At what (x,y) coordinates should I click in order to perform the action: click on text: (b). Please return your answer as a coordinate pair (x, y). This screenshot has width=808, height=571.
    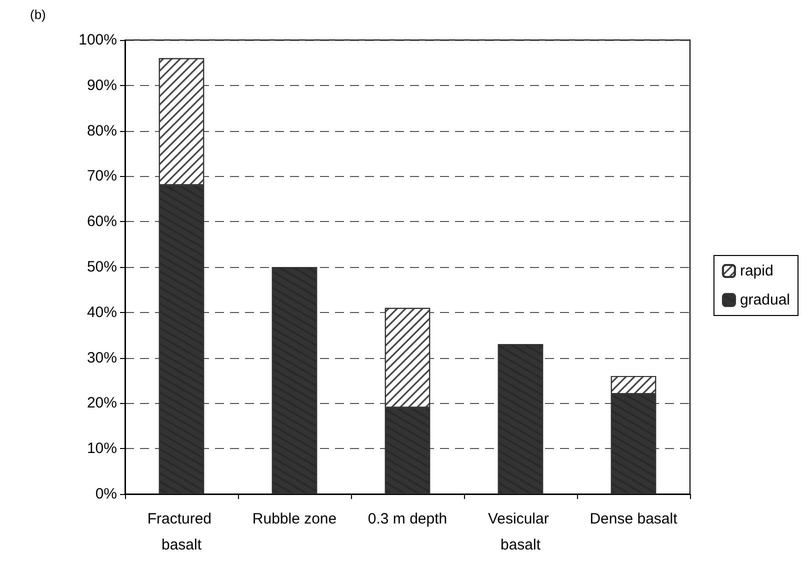
    Looking at the image, I should click on (38, 14).